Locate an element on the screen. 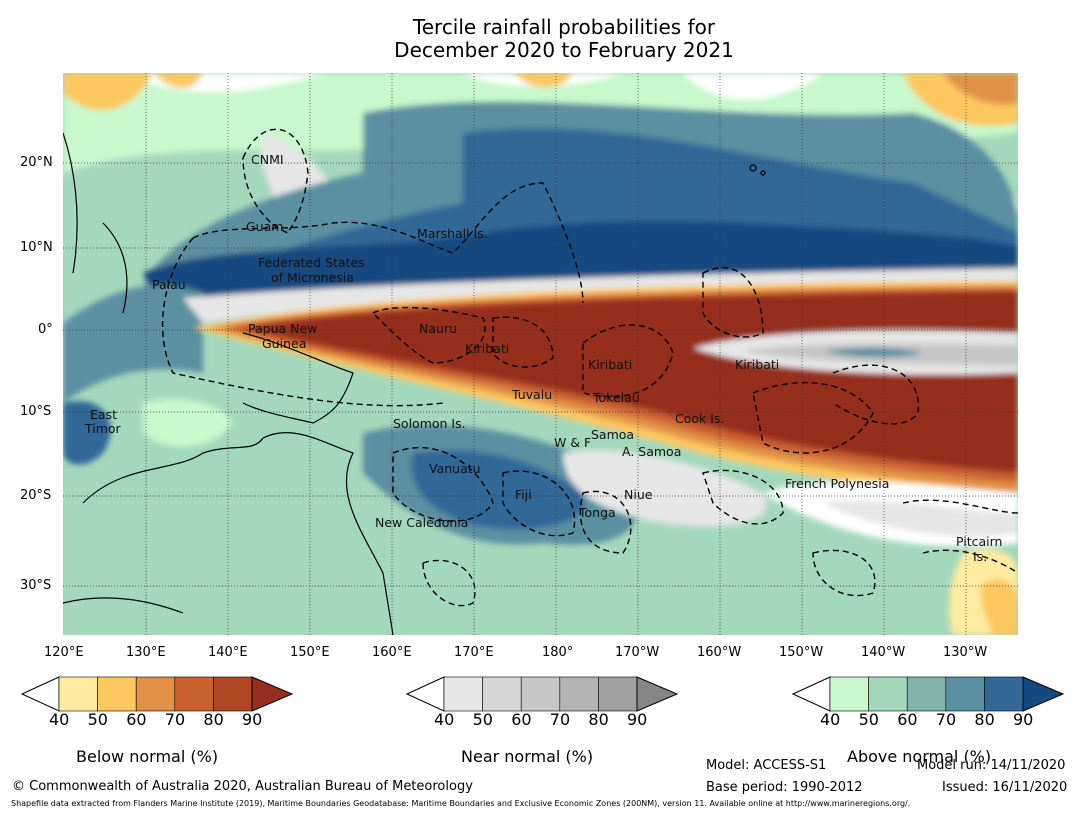 Image resolution: width=1085 pixels, height=816 pixels. lon-tick: 140°E is located at coordinates (228, 652).